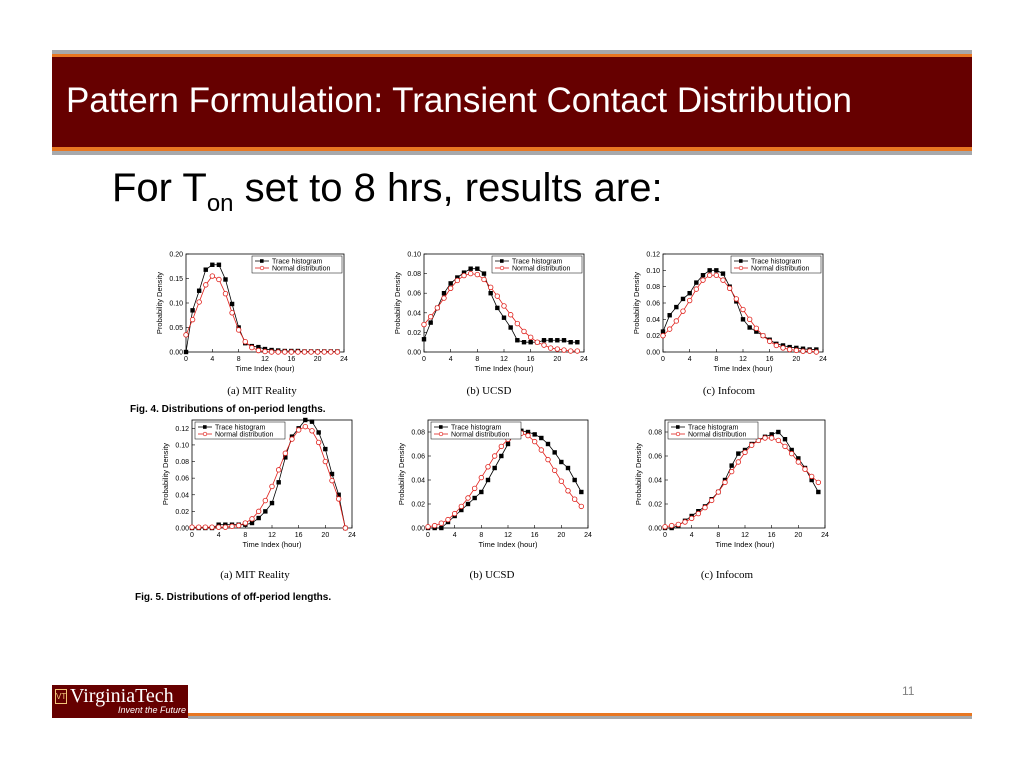 The image size is (1024, 768). Describe the element at coordinates (512, 55) in the screenshot. I see `top-orange-rule` at that location.